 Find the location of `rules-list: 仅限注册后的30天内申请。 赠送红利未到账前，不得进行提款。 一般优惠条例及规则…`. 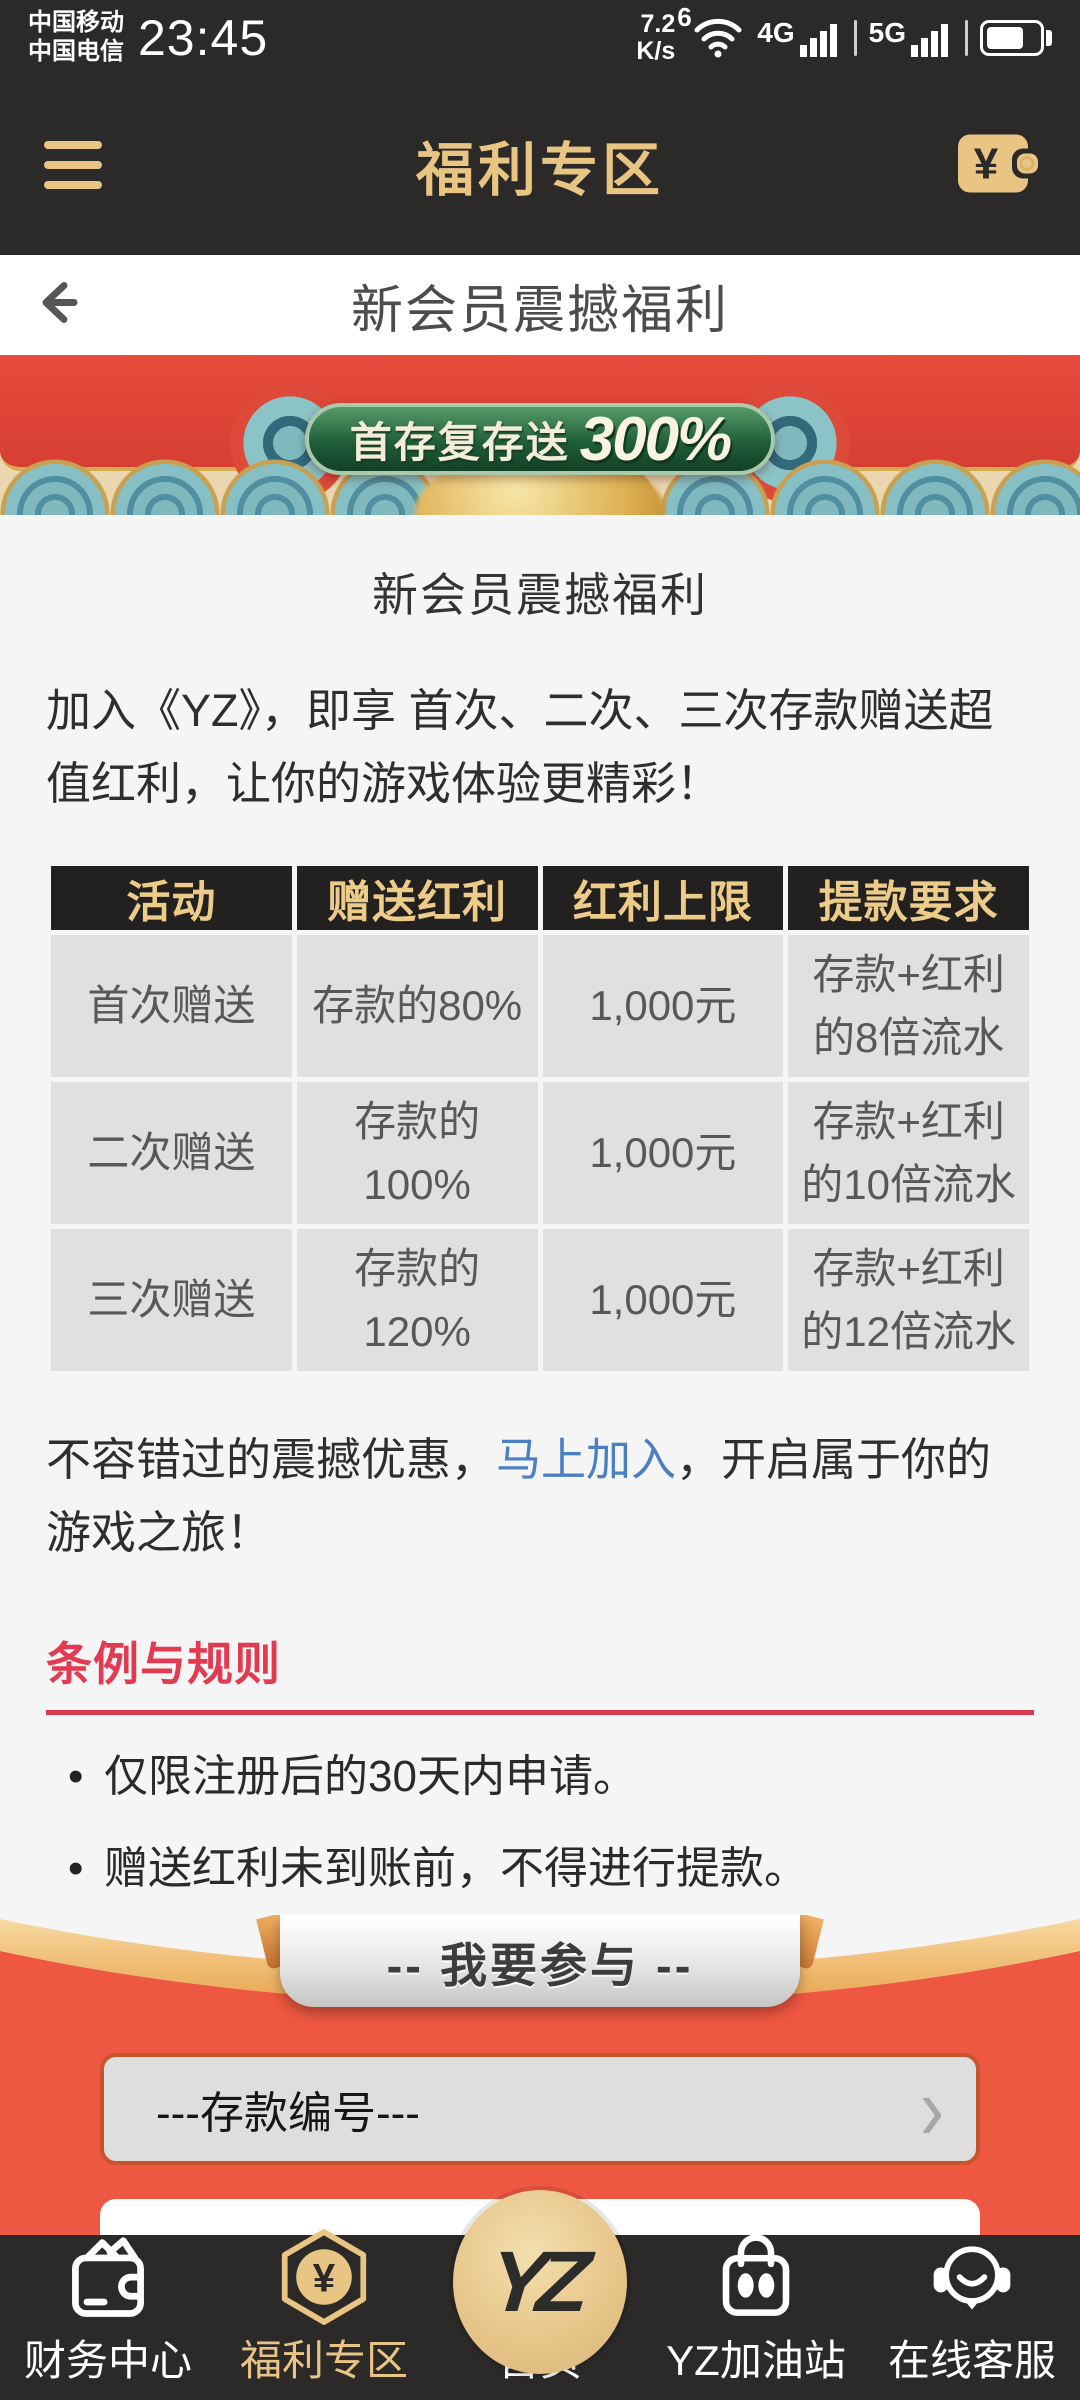

rules-list: 仅限注册后的30天内申请。 赠送红利未到账前，不得进行提款。 一般优惠条例及规则… is located at coordinates (540, 1829).